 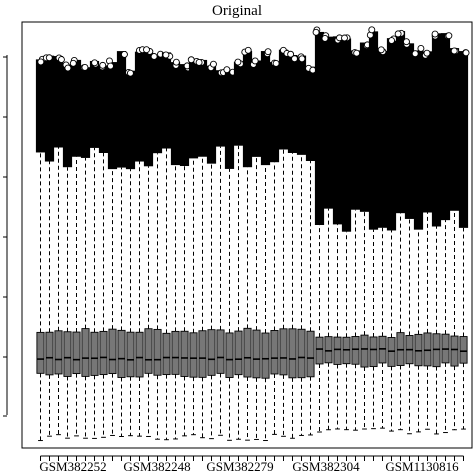 What do you see at coordinates (156, 466) in the screenshot?
I see `x-tick-label-1: GSM382248` at bounding box center [156, 466].